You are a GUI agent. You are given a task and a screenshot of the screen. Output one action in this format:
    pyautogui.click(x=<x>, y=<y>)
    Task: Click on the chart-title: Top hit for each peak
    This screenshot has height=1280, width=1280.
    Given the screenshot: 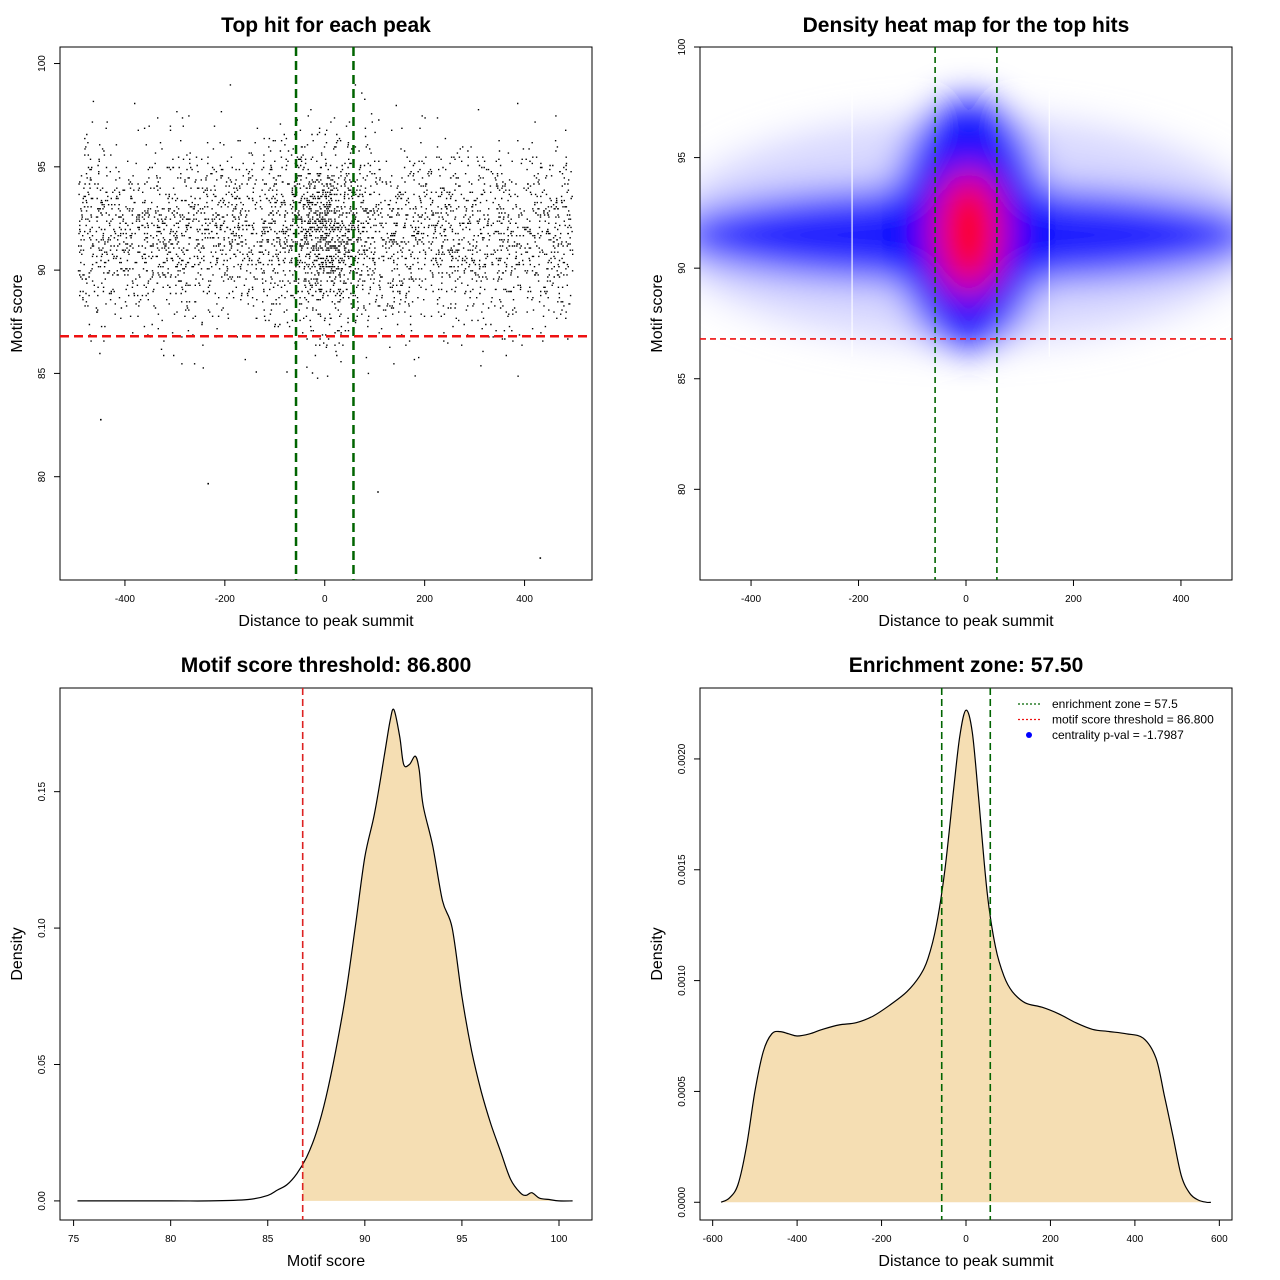 What is the action you would take?
    pyautogui.click(x=326, y=25)
    